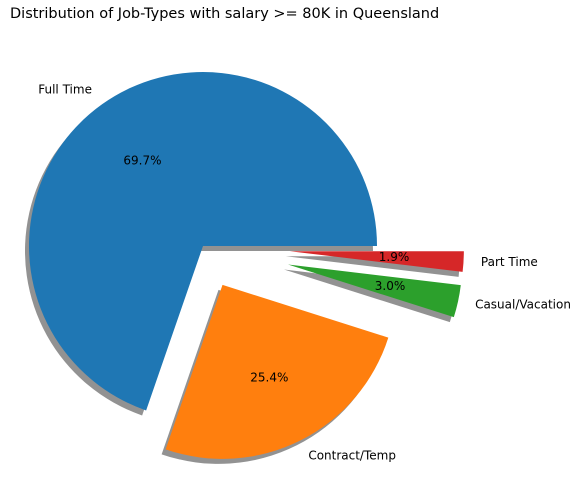  What do you see at coordinates (370, 296) in the screenshot?
I see `slice-shadow-casual-vacation` at bounding box center [370, 296].